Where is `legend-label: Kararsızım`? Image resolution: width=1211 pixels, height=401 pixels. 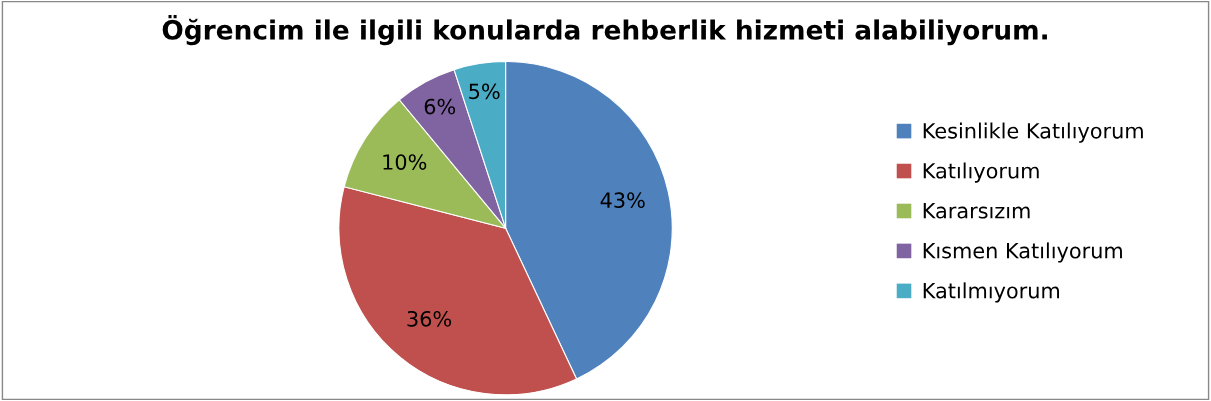
legend-label: Kararsızım is located at coordinates (976, 211).